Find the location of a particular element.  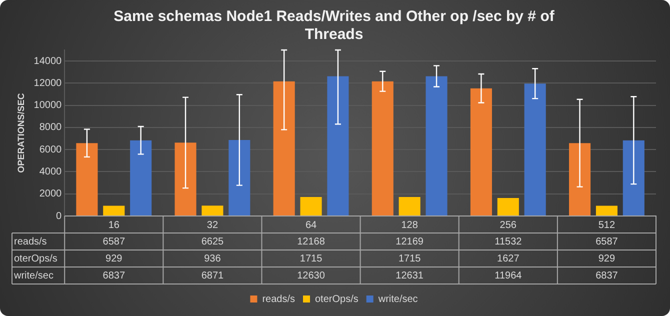

text: write/sec is located at coordinates (34, 276).